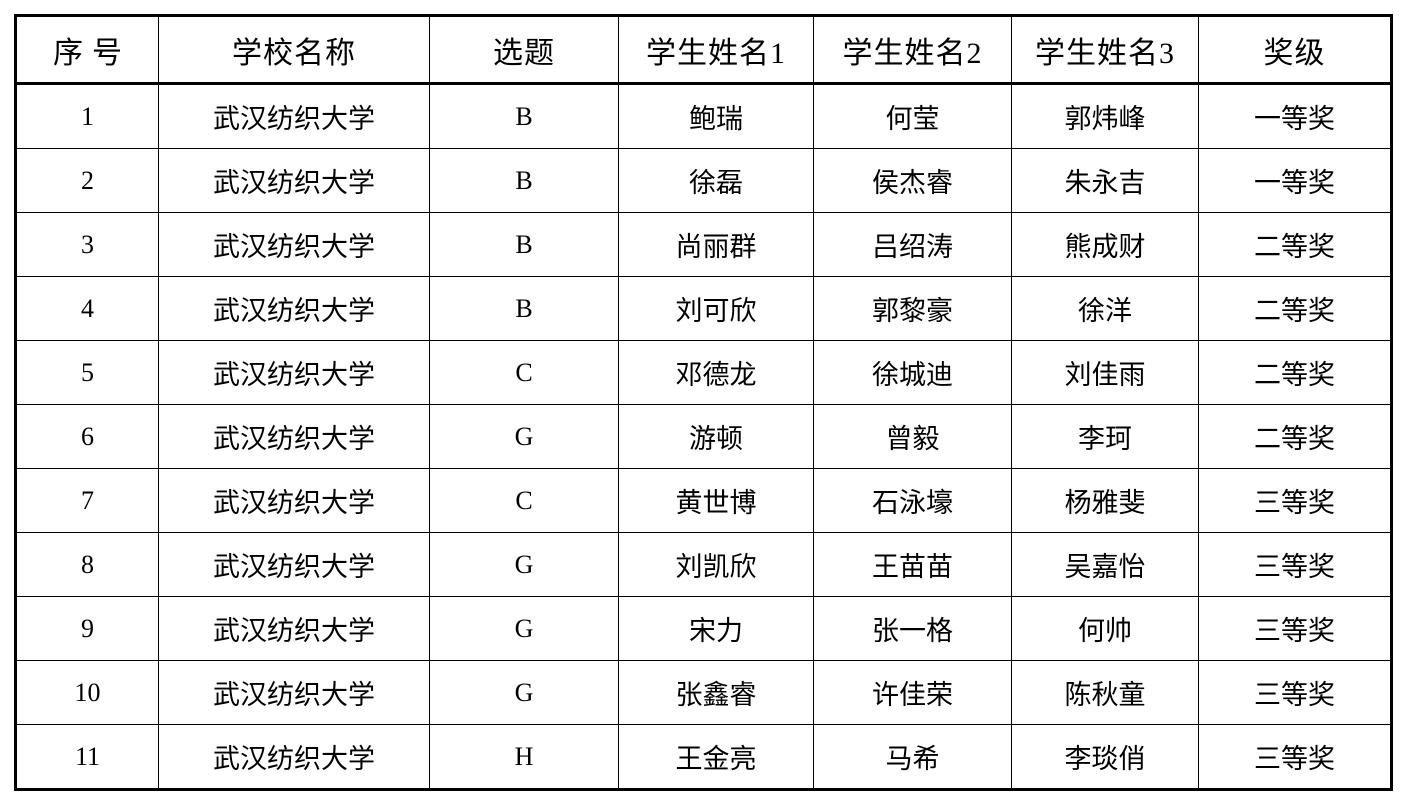  I want to click on cell-seq: 3, so click(86, 244).